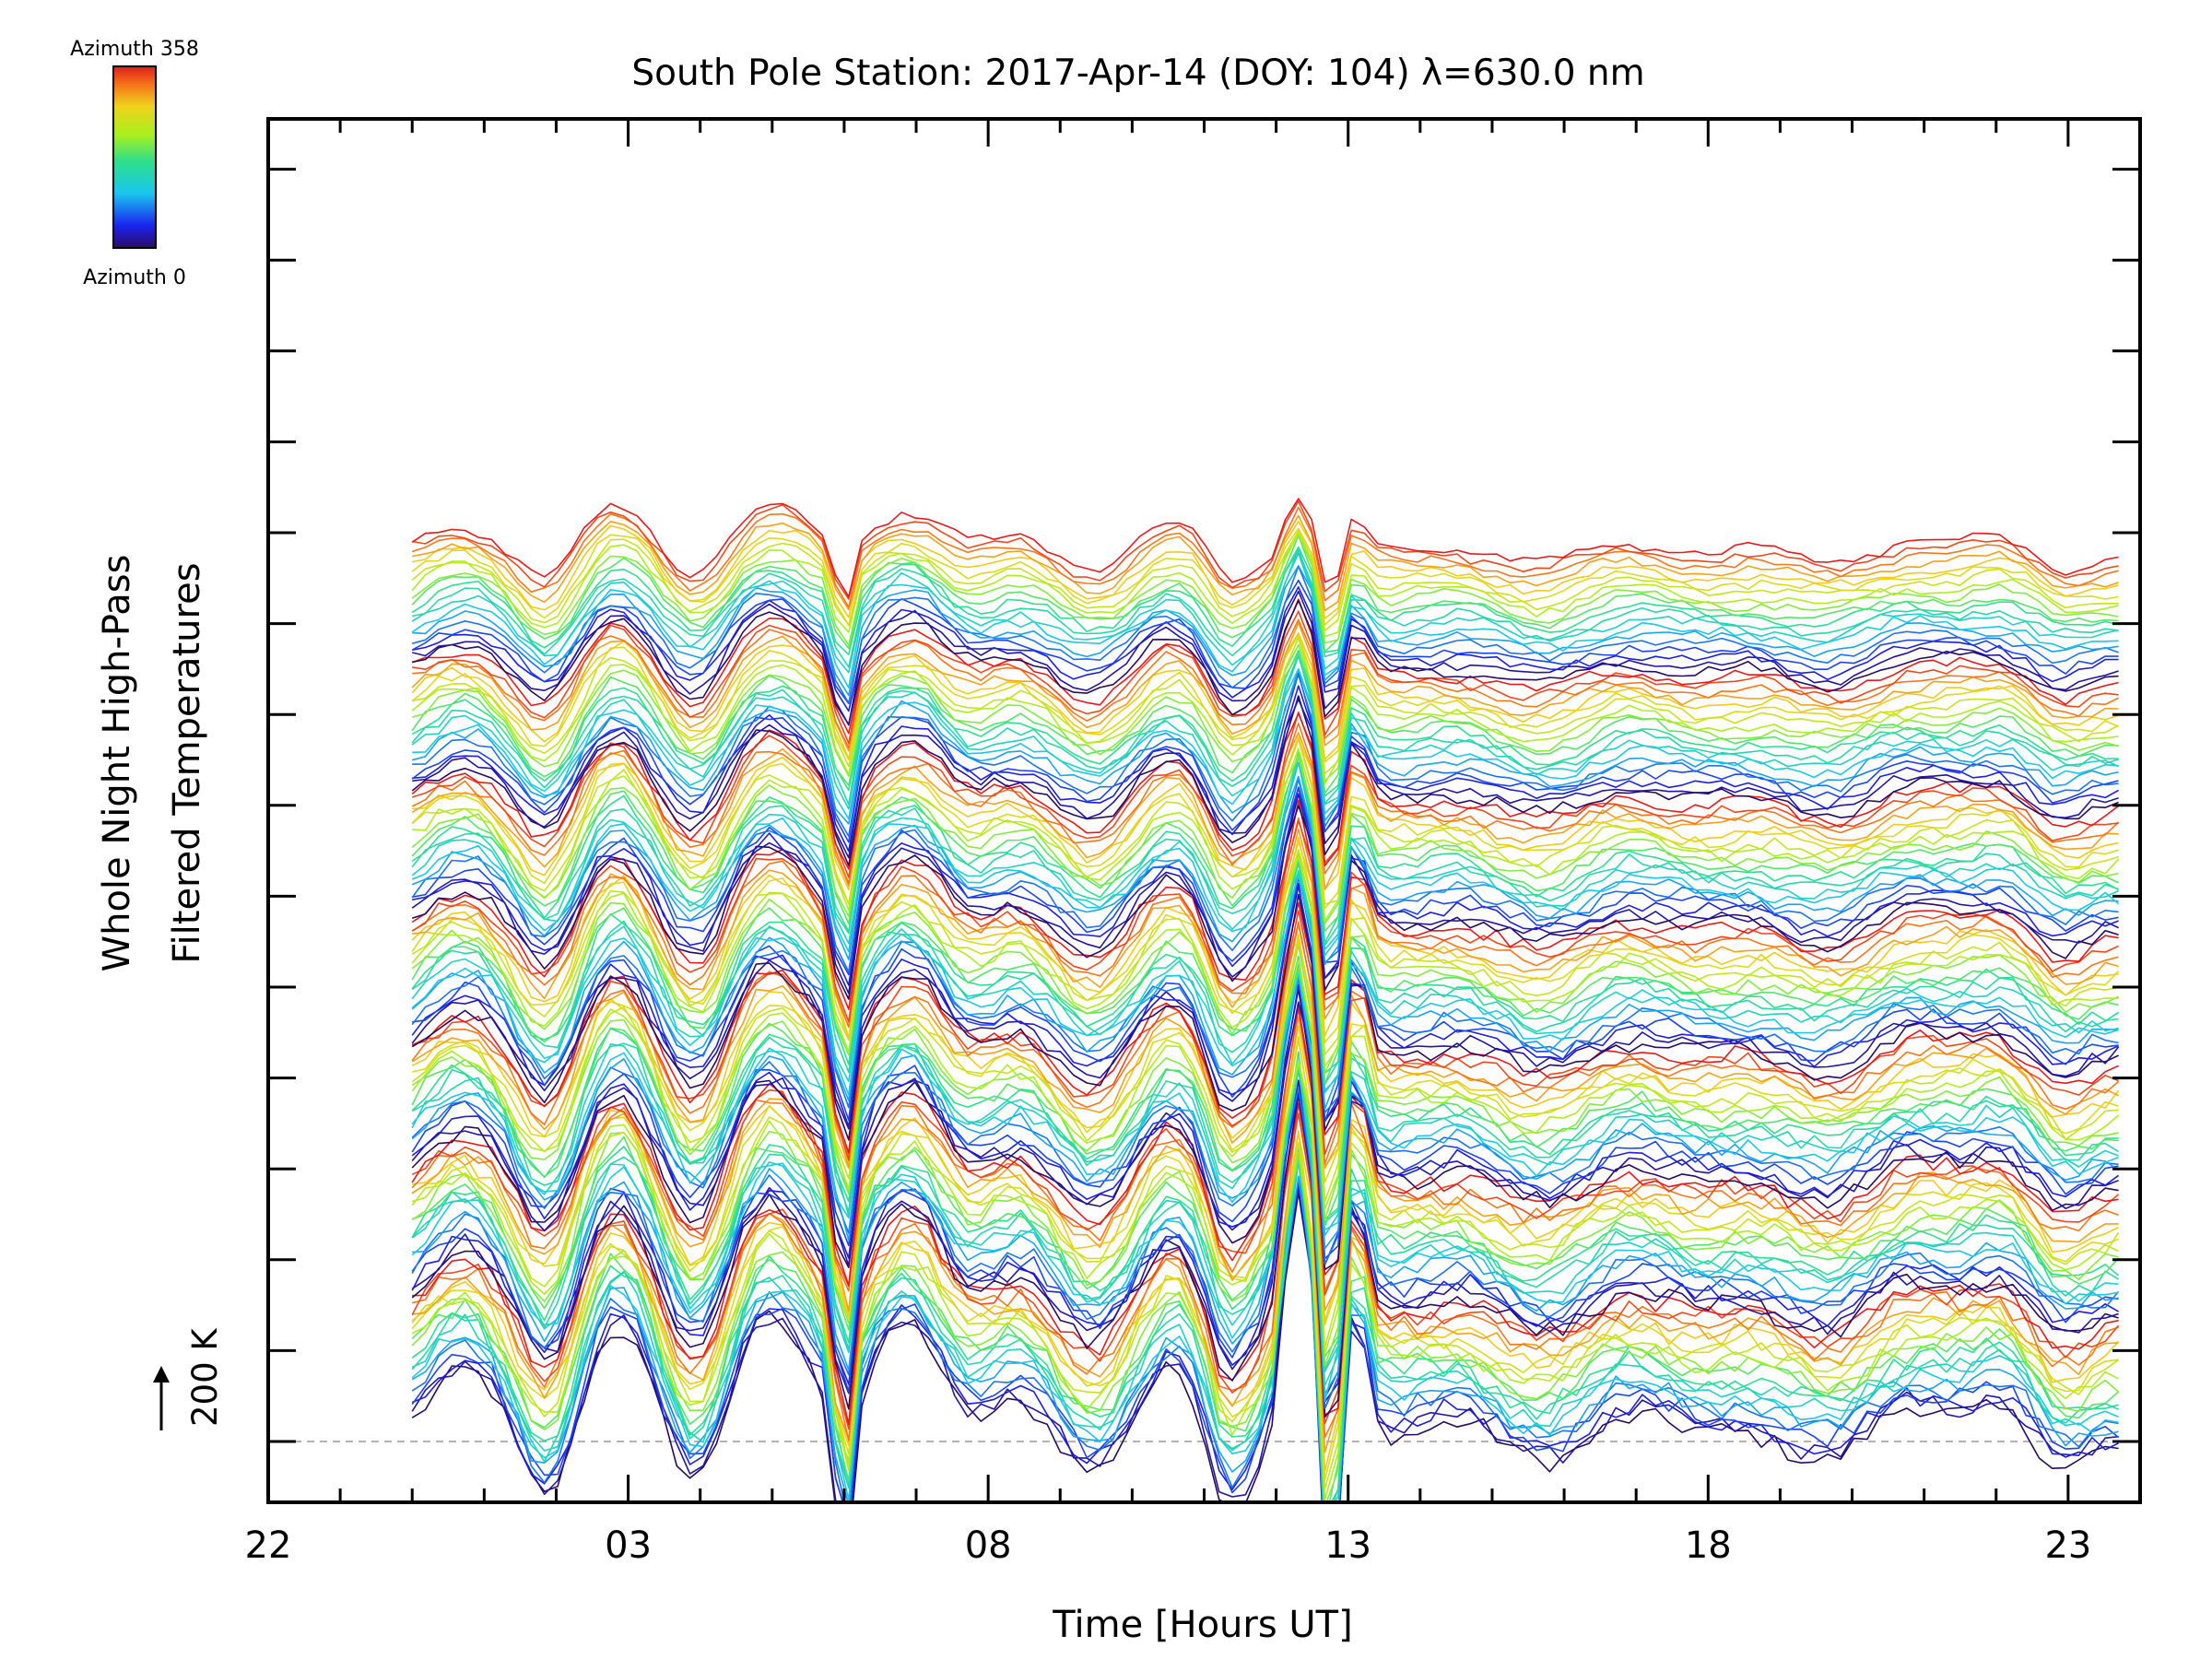 This screenshot has height=1659, width=2212. I want to click on azimuth-colorbar: Azimuth 358 Azimuth 0, so click(134, 163).